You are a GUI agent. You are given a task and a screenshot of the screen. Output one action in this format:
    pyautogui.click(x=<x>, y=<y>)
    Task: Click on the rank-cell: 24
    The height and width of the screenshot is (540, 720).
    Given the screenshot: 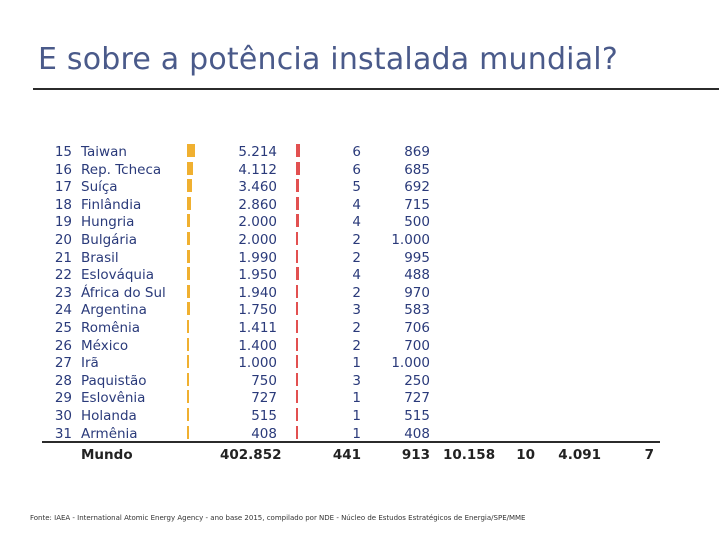 What is the action you would take?
    pyautogui.click(x=63, y=310)
    